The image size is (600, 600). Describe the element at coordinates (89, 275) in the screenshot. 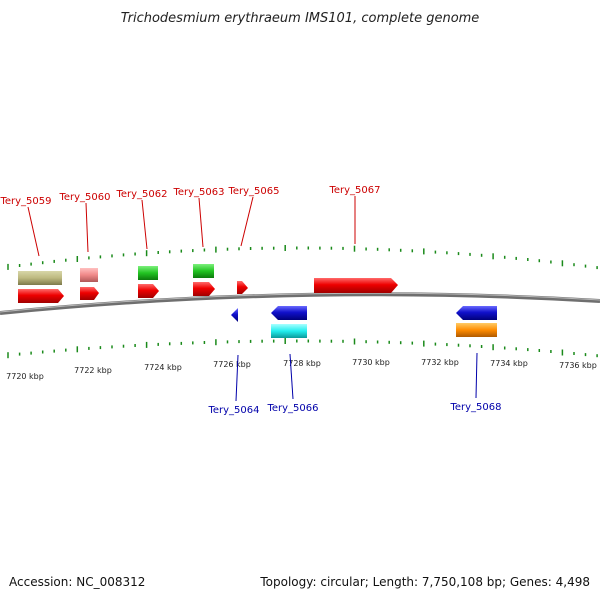

I see `feature-pink` at that location.